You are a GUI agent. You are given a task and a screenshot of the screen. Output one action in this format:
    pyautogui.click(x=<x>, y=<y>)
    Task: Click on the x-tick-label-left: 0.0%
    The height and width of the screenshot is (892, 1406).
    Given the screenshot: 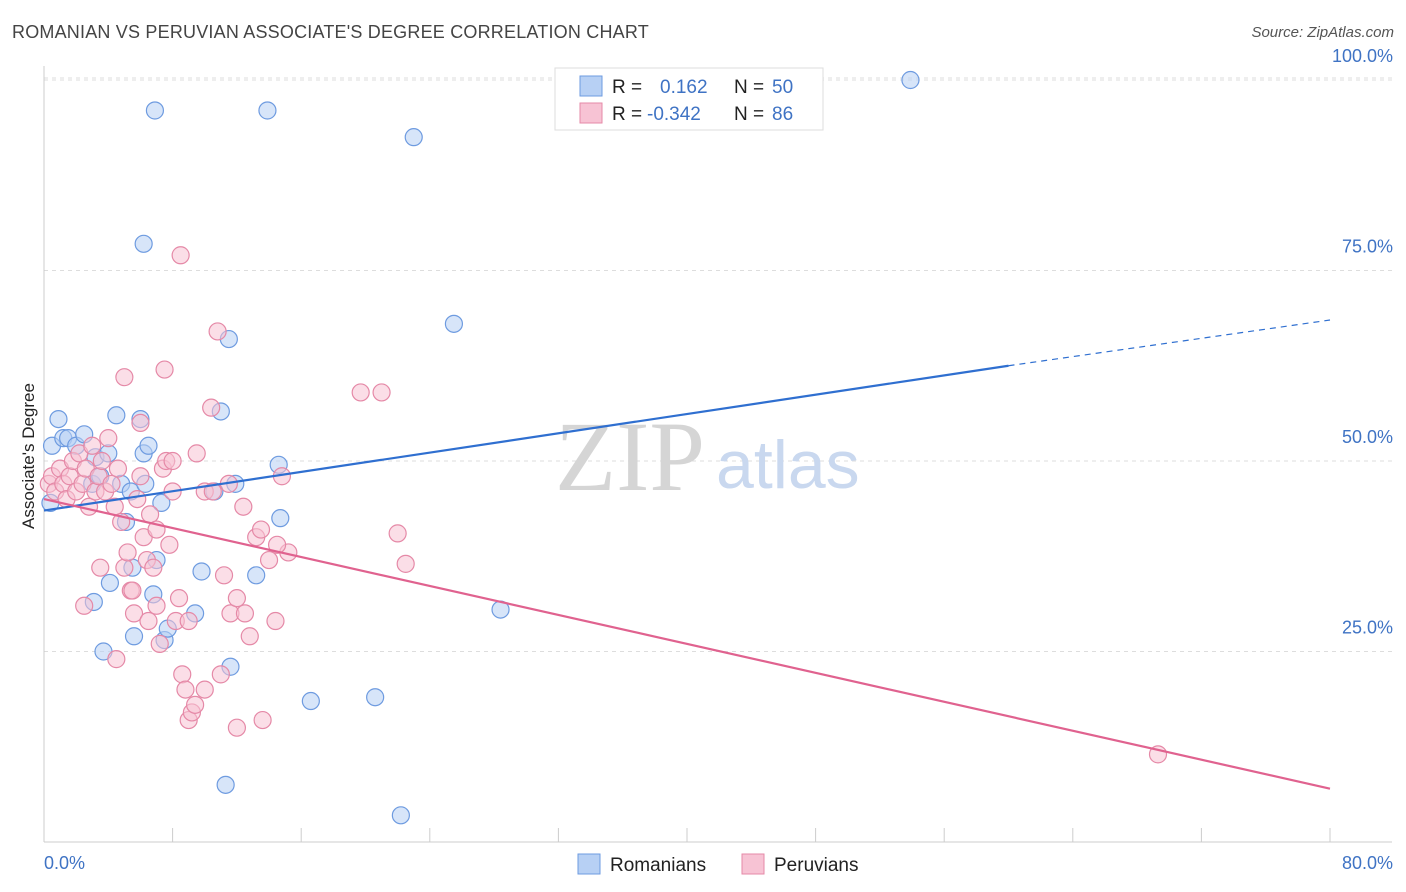 What is the action you would take?
    pyautogui.click(x=64, y=863)
    